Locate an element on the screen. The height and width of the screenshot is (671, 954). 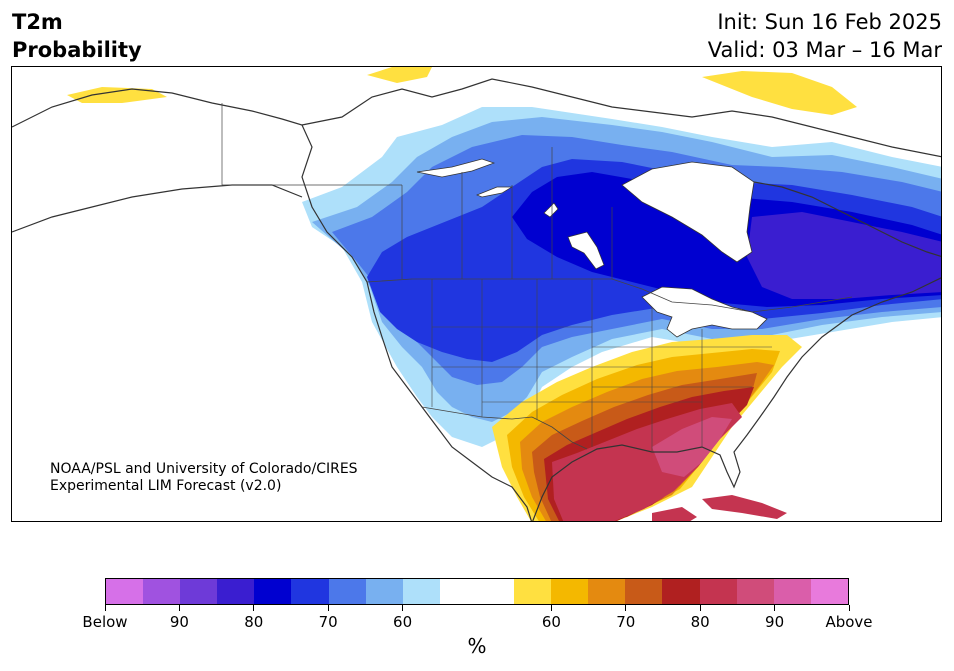
colorbar is located at coordinates (477, 591).